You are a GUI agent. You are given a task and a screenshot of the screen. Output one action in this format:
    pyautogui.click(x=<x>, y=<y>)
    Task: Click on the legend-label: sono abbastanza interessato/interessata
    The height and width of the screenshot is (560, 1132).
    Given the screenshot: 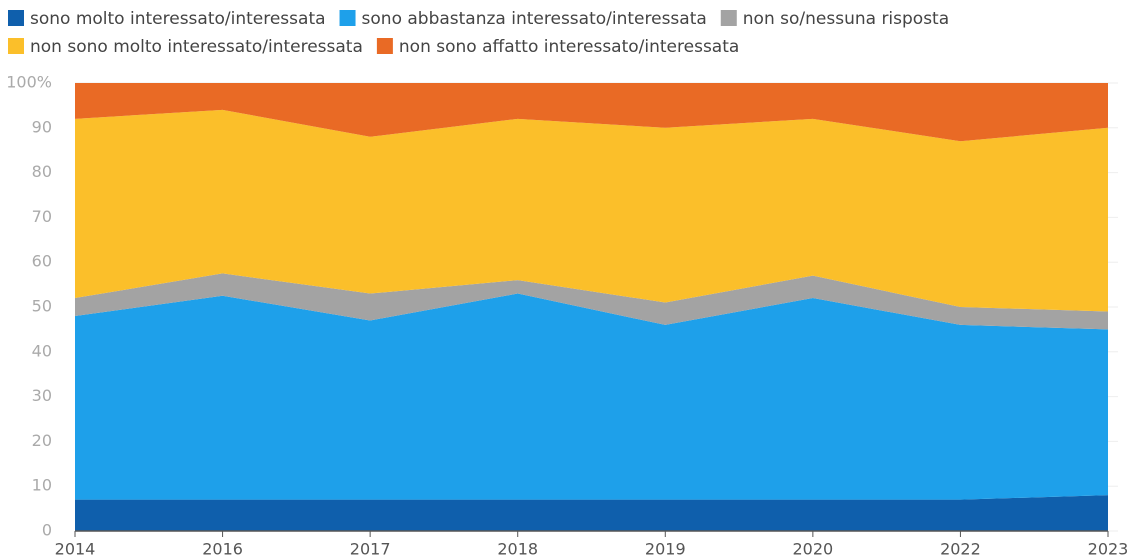 What is the action you would take?
    pyautogui.click(x=534, y=19)
    